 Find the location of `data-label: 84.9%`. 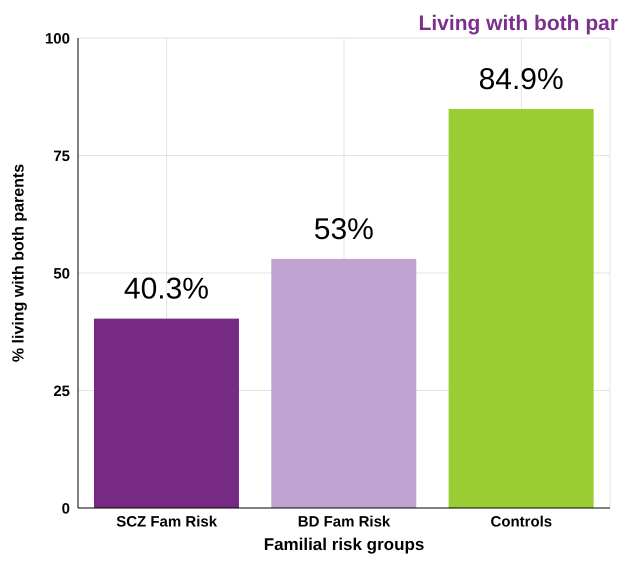

data-label: 84.9% is located at coordinates (521, 79).